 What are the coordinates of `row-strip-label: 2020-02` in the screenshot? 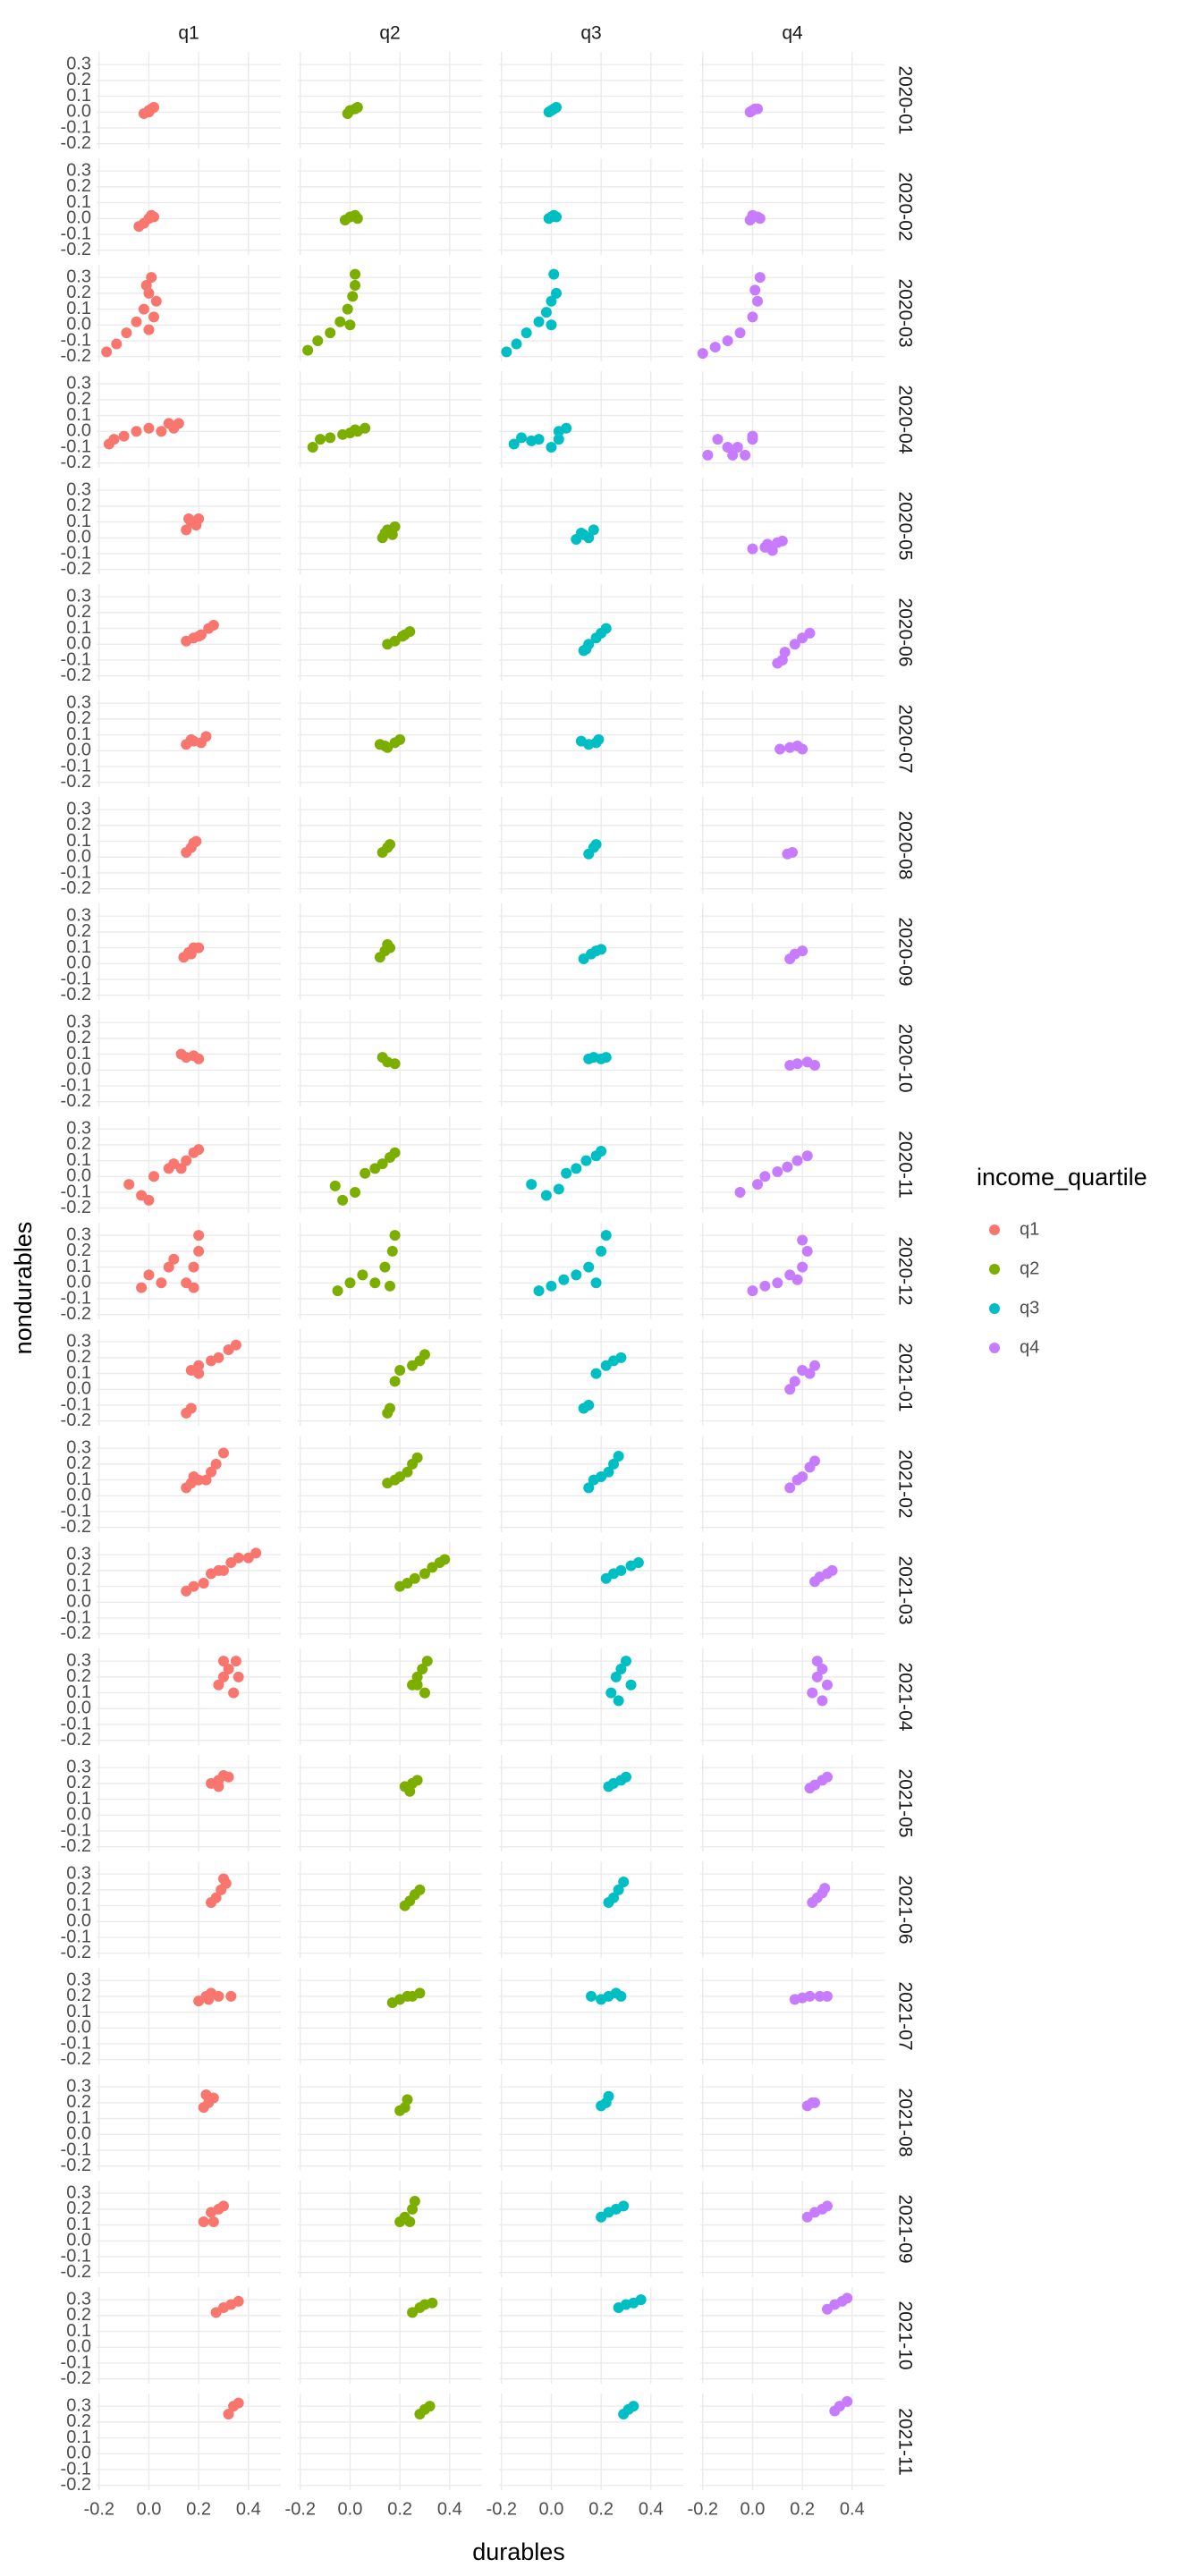 It's located at (904, 206).